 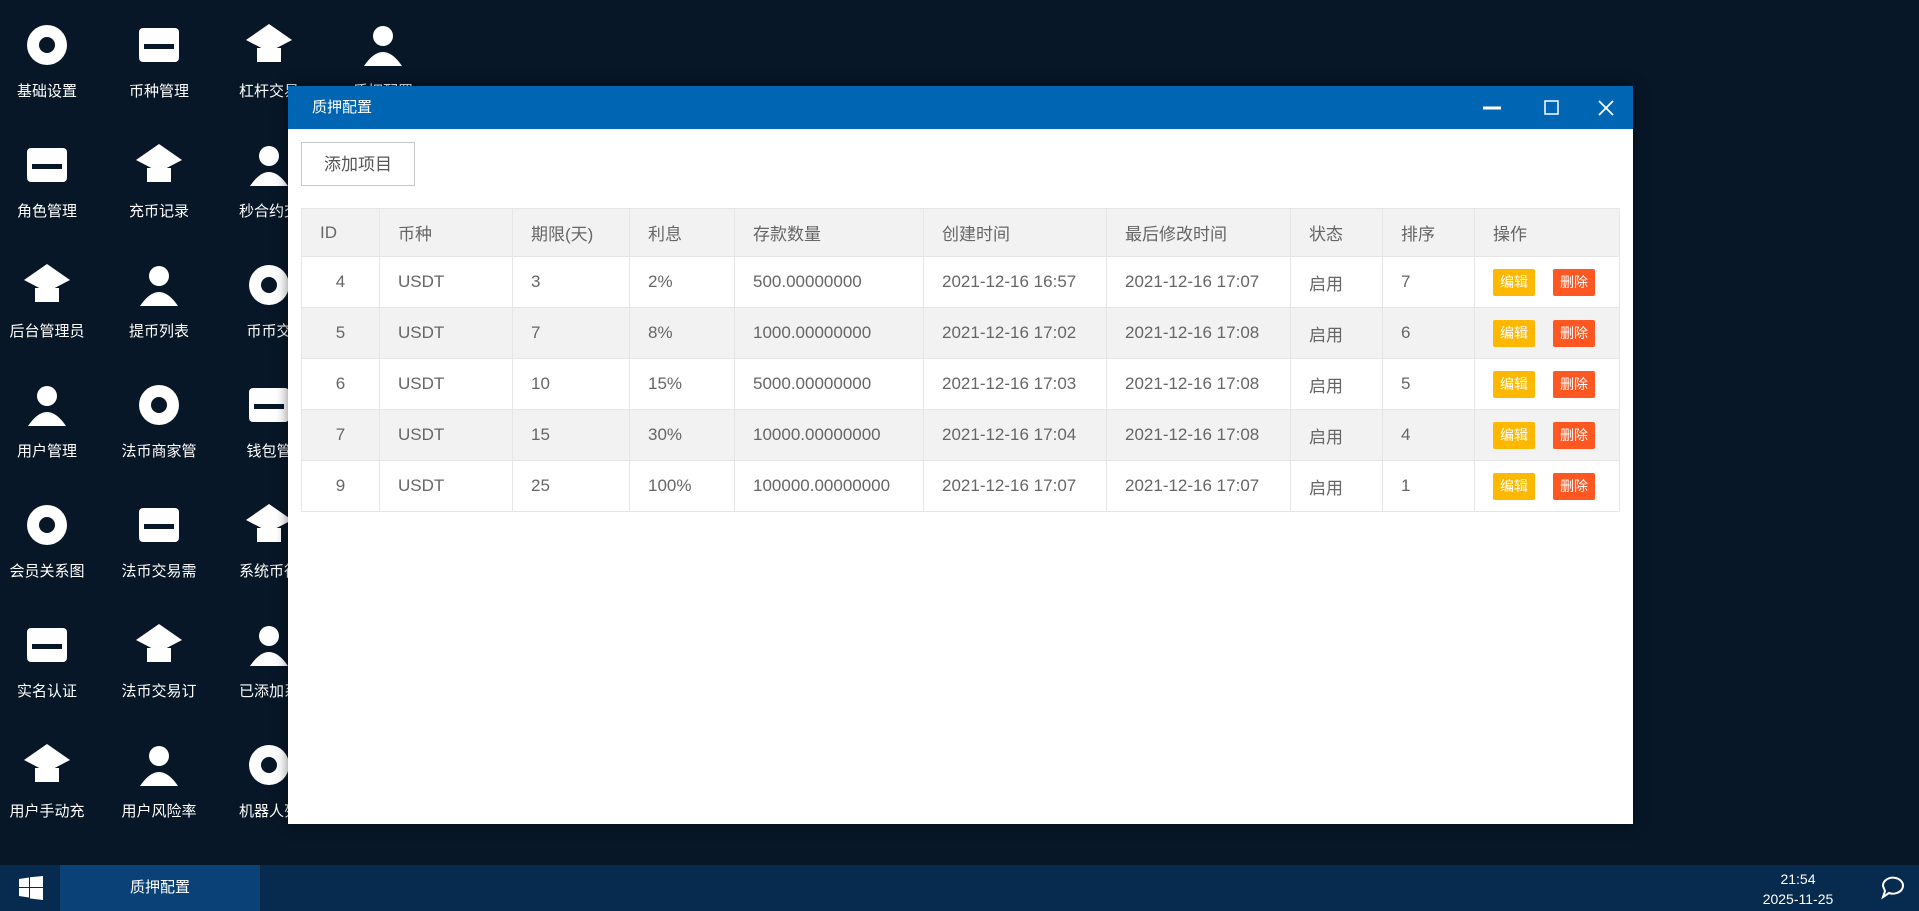 I want to click on icon-label: 系统币行, so click(x=268, y=571).